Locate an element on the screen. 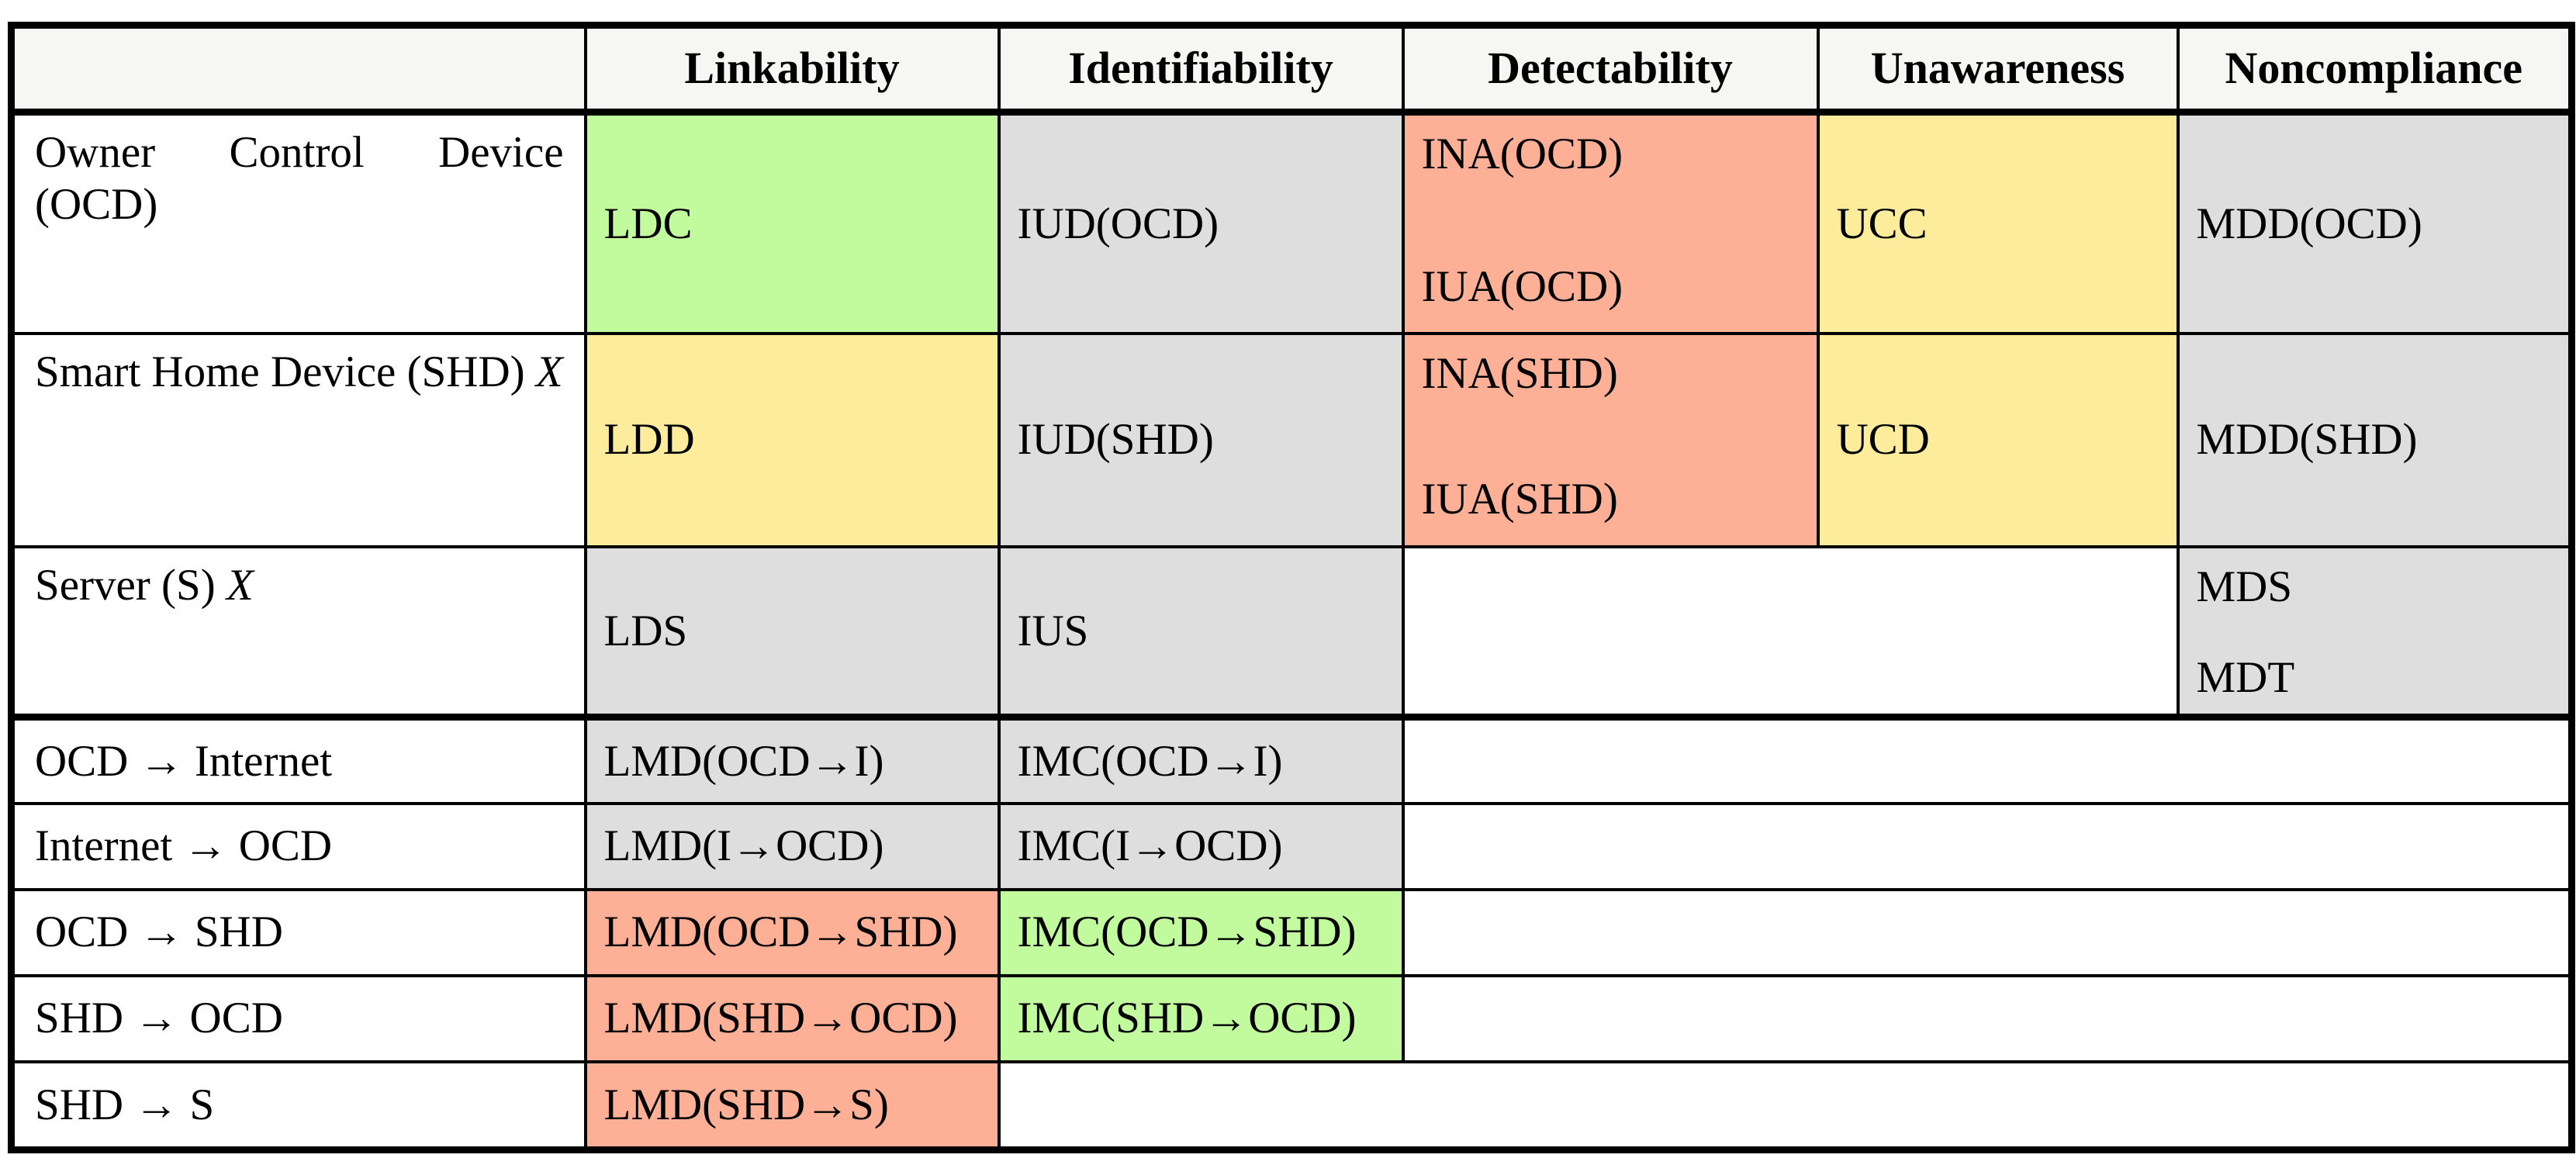  row-label-ocd-to-shd: OCD → SHD is located at coordinates (298, 932).